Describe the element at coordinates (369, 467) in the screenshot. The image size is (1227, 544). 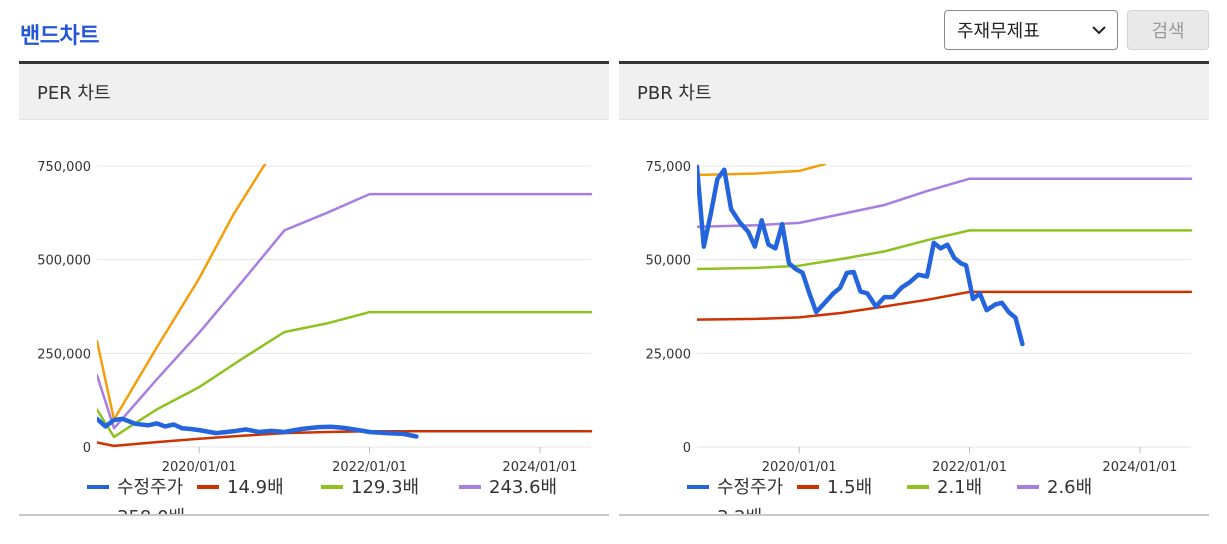
I see `per-x-tick-label: 2022/01/01` at that location.